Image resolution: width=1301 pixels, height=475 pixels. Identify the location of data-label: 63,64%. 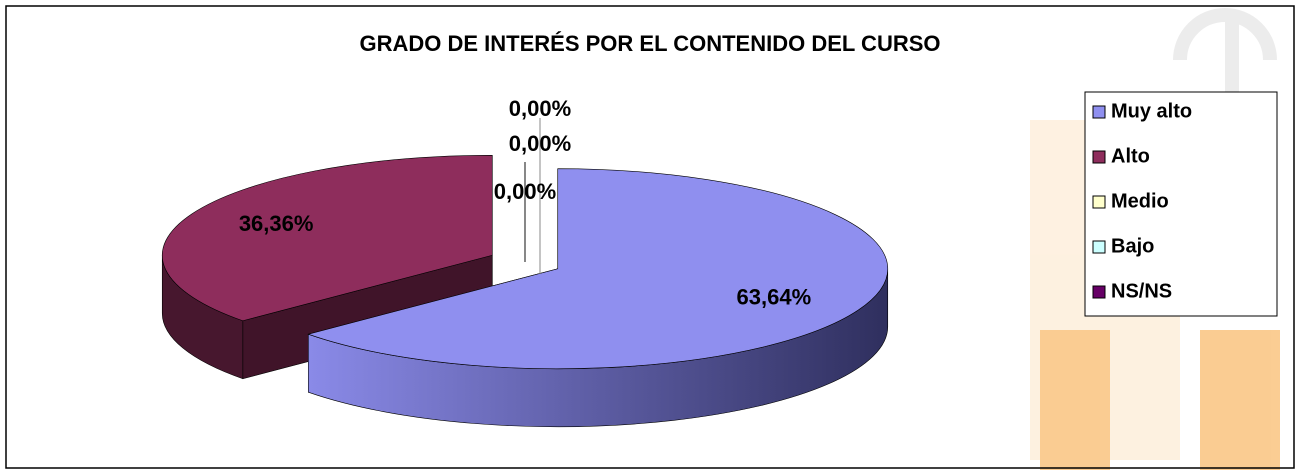
(774, 296).